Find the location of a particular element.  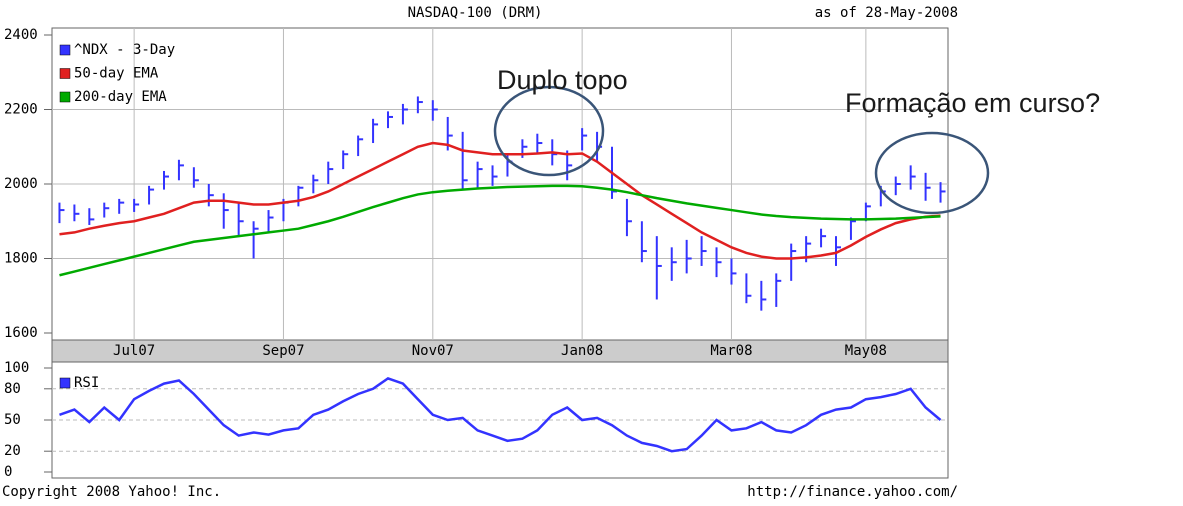

copyright: Copyright 2008 Yahoo! Inc. is located at coordinates (111, 492).